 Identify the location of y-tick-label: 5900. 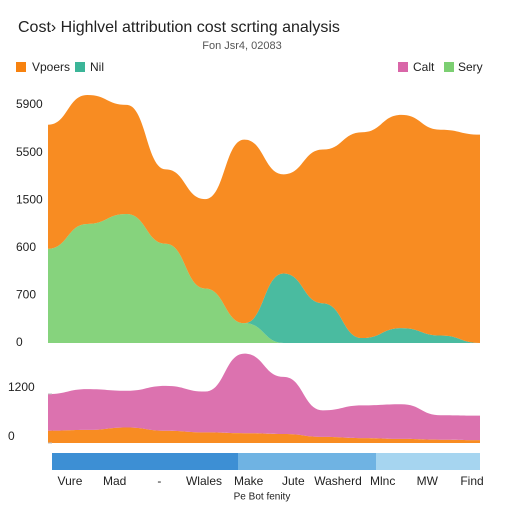
(29, 104).